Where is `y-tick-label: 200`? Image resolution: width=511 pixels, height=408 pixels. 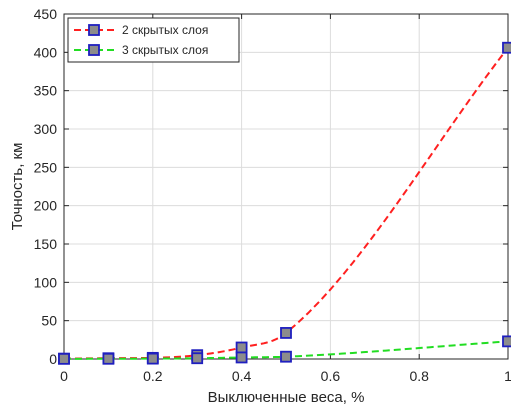
y-tick-label: 200 is located at coordinates (46, 206).